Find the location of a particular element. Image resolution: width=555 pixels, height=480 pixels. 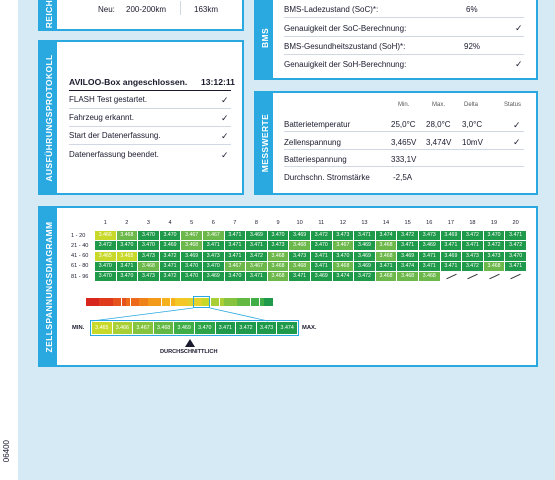

meas-current-min: -2,5A is located at coordinates (403, 177).